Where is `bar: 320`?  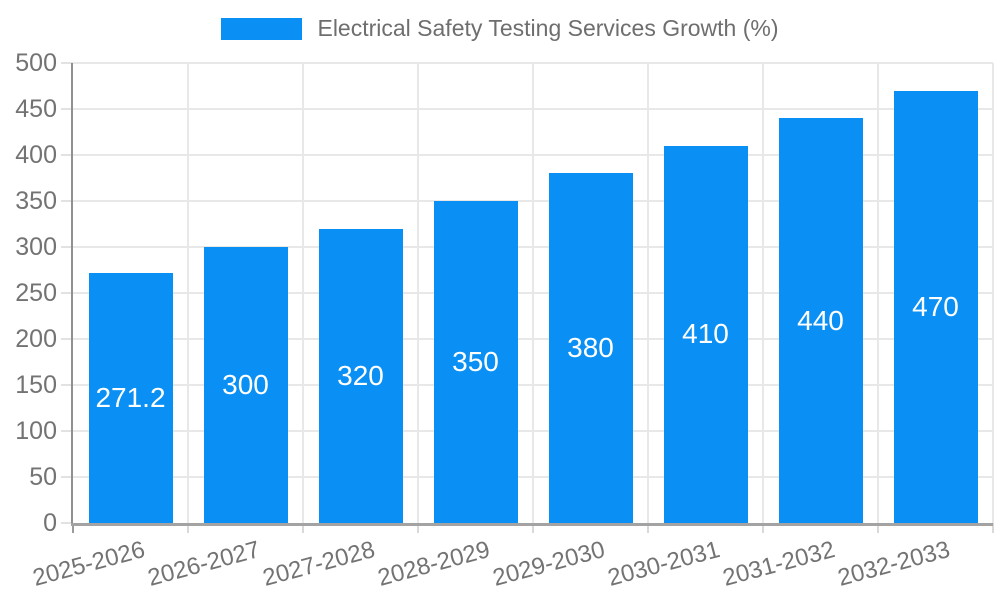 bar: 320 is located at coordinates (360, 375).